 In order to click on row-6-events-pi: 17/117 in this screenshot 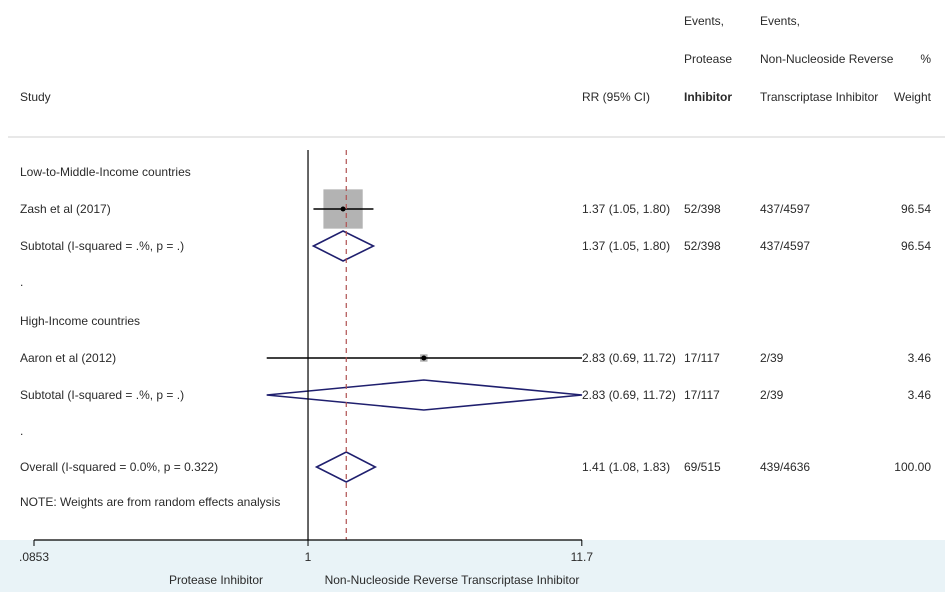, I will do `click(702, 395)`.